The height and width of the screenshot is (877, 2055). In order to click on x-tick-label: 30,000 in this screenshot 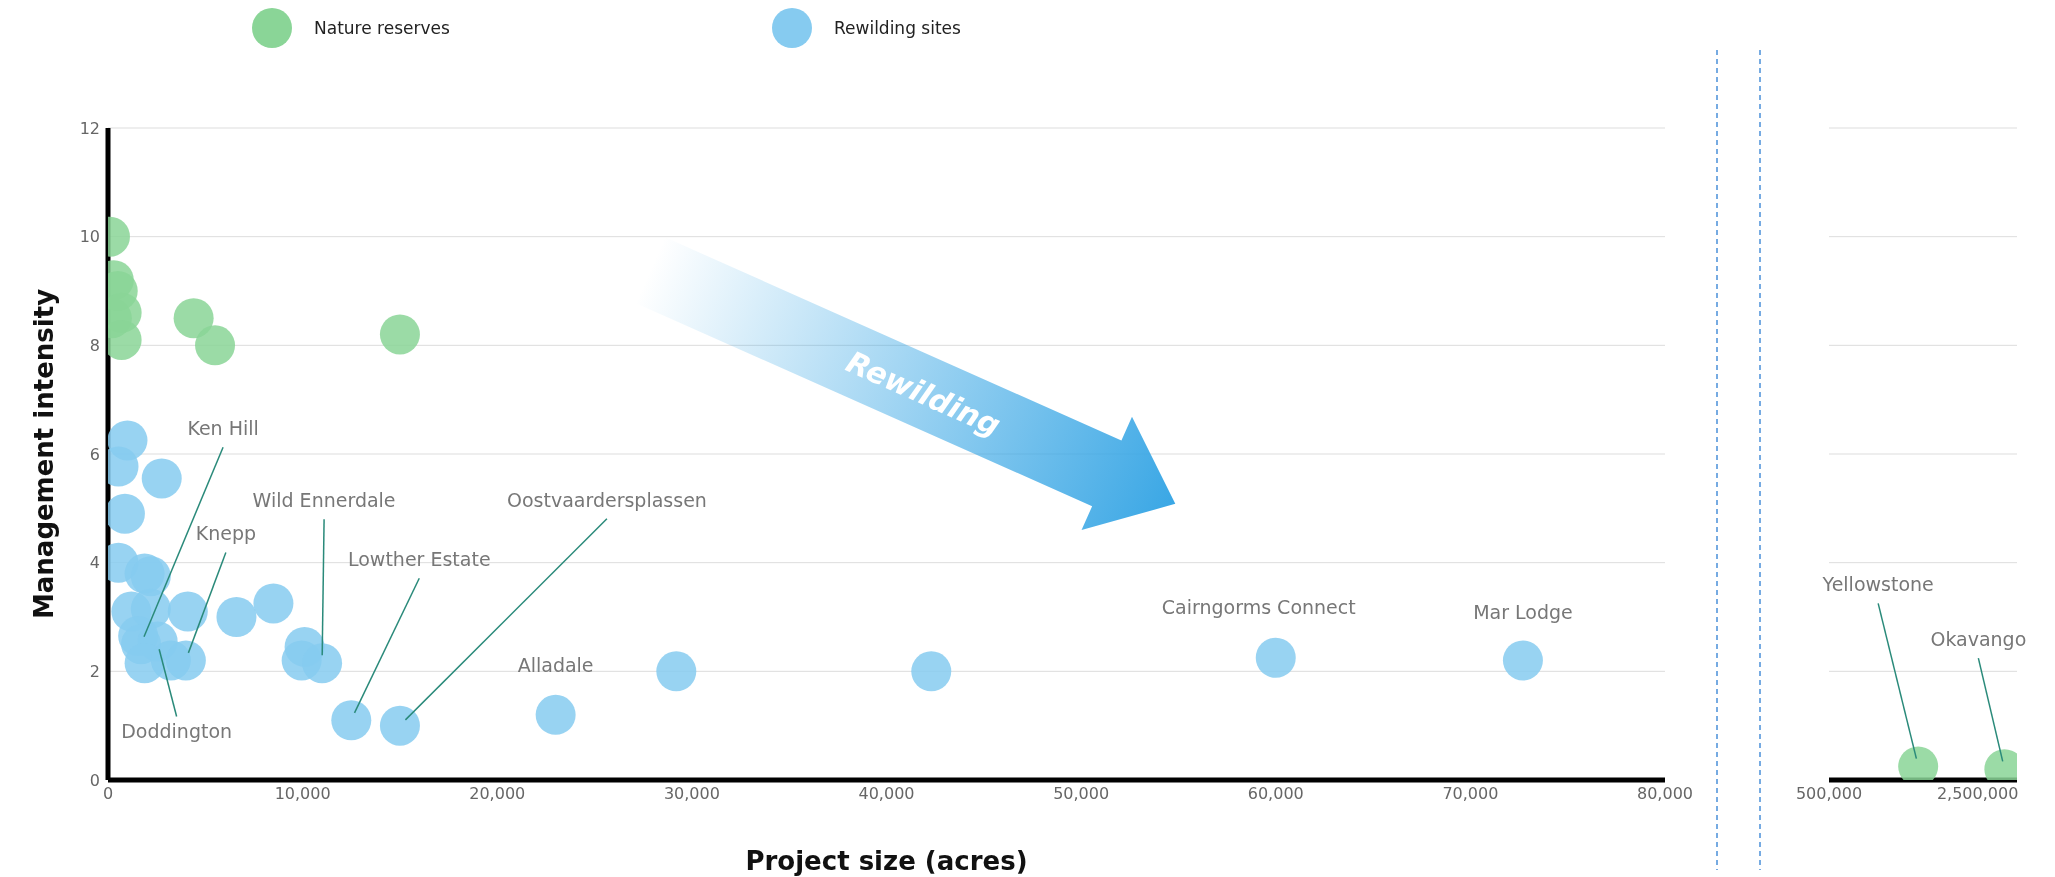, I will do `click(691, 794)`.